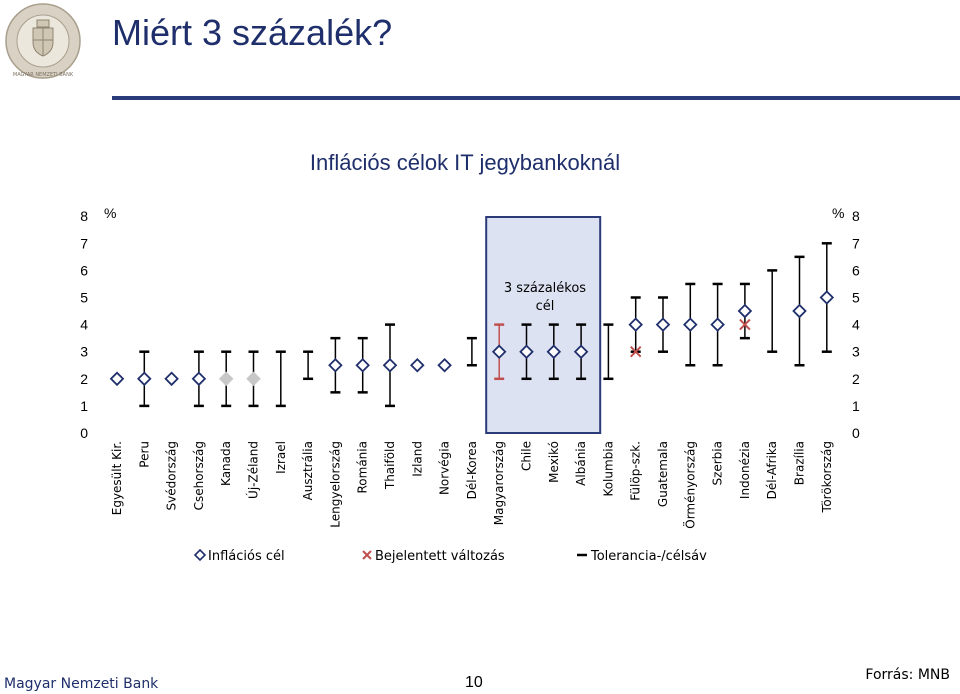 The image size is (960, 694). I want to click on category-label: Egyesült Kir., so click(117, 478).